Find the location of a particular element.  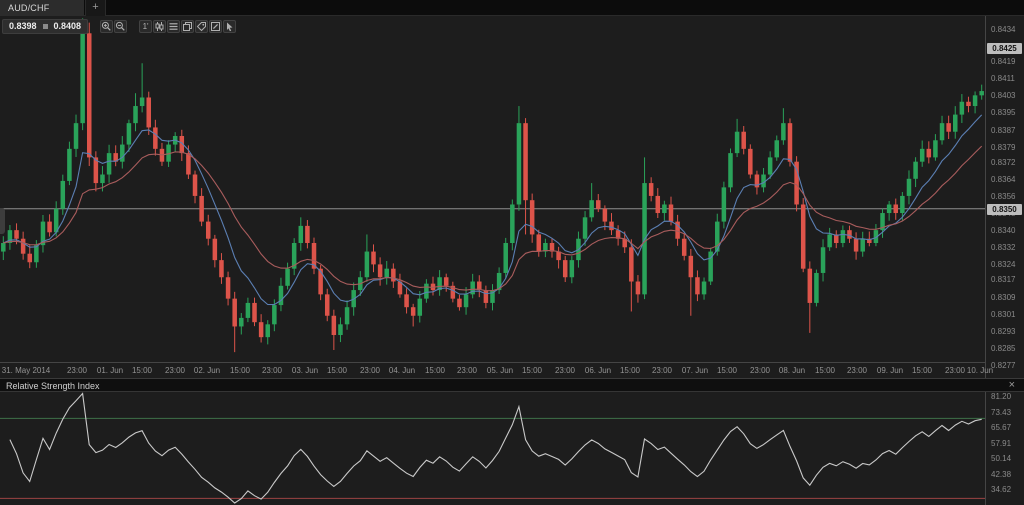

zoom-out-button is located at coordinates (121, 26).